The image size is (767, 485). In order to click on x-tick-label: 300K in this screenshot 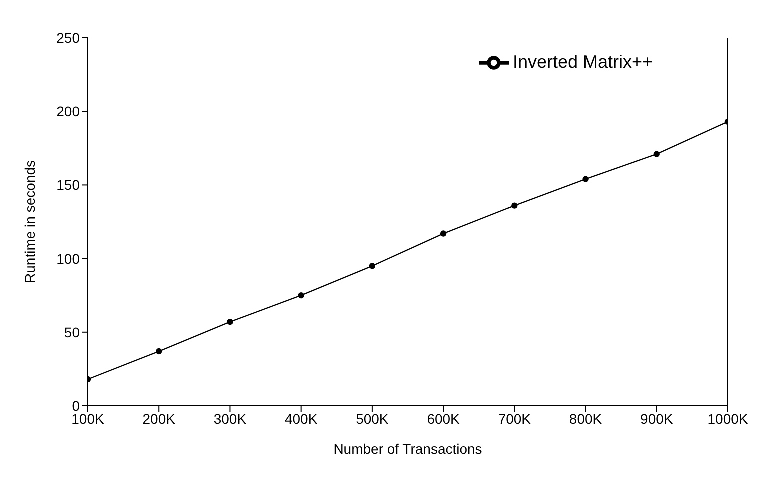, I will do `click(231, 418)`.